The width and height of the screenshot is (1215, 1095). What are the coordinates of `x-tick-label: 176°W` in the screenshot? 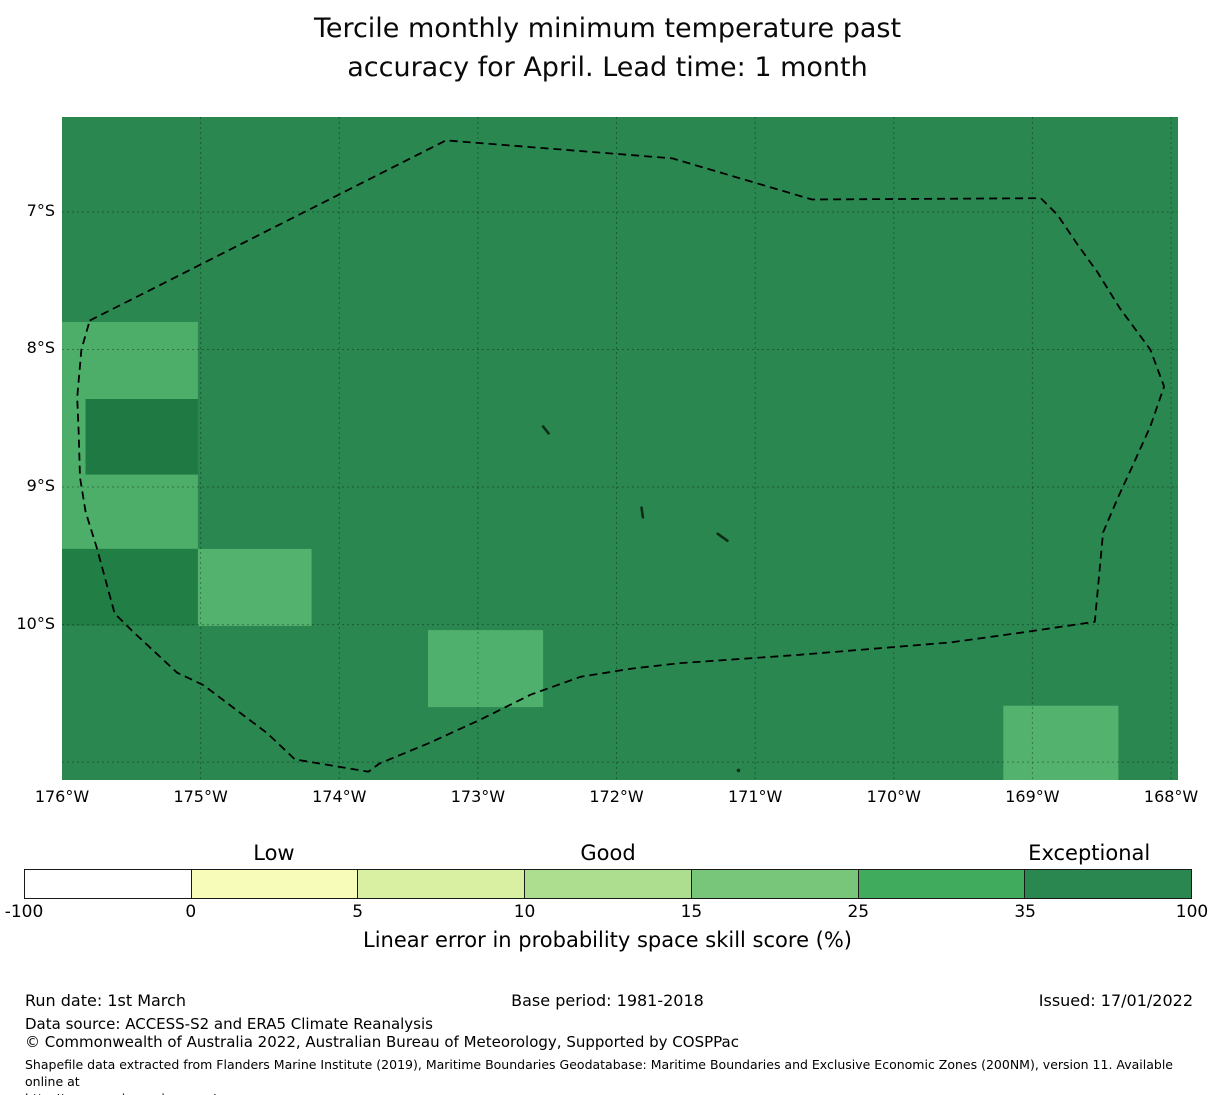 It's located at (62, 796).